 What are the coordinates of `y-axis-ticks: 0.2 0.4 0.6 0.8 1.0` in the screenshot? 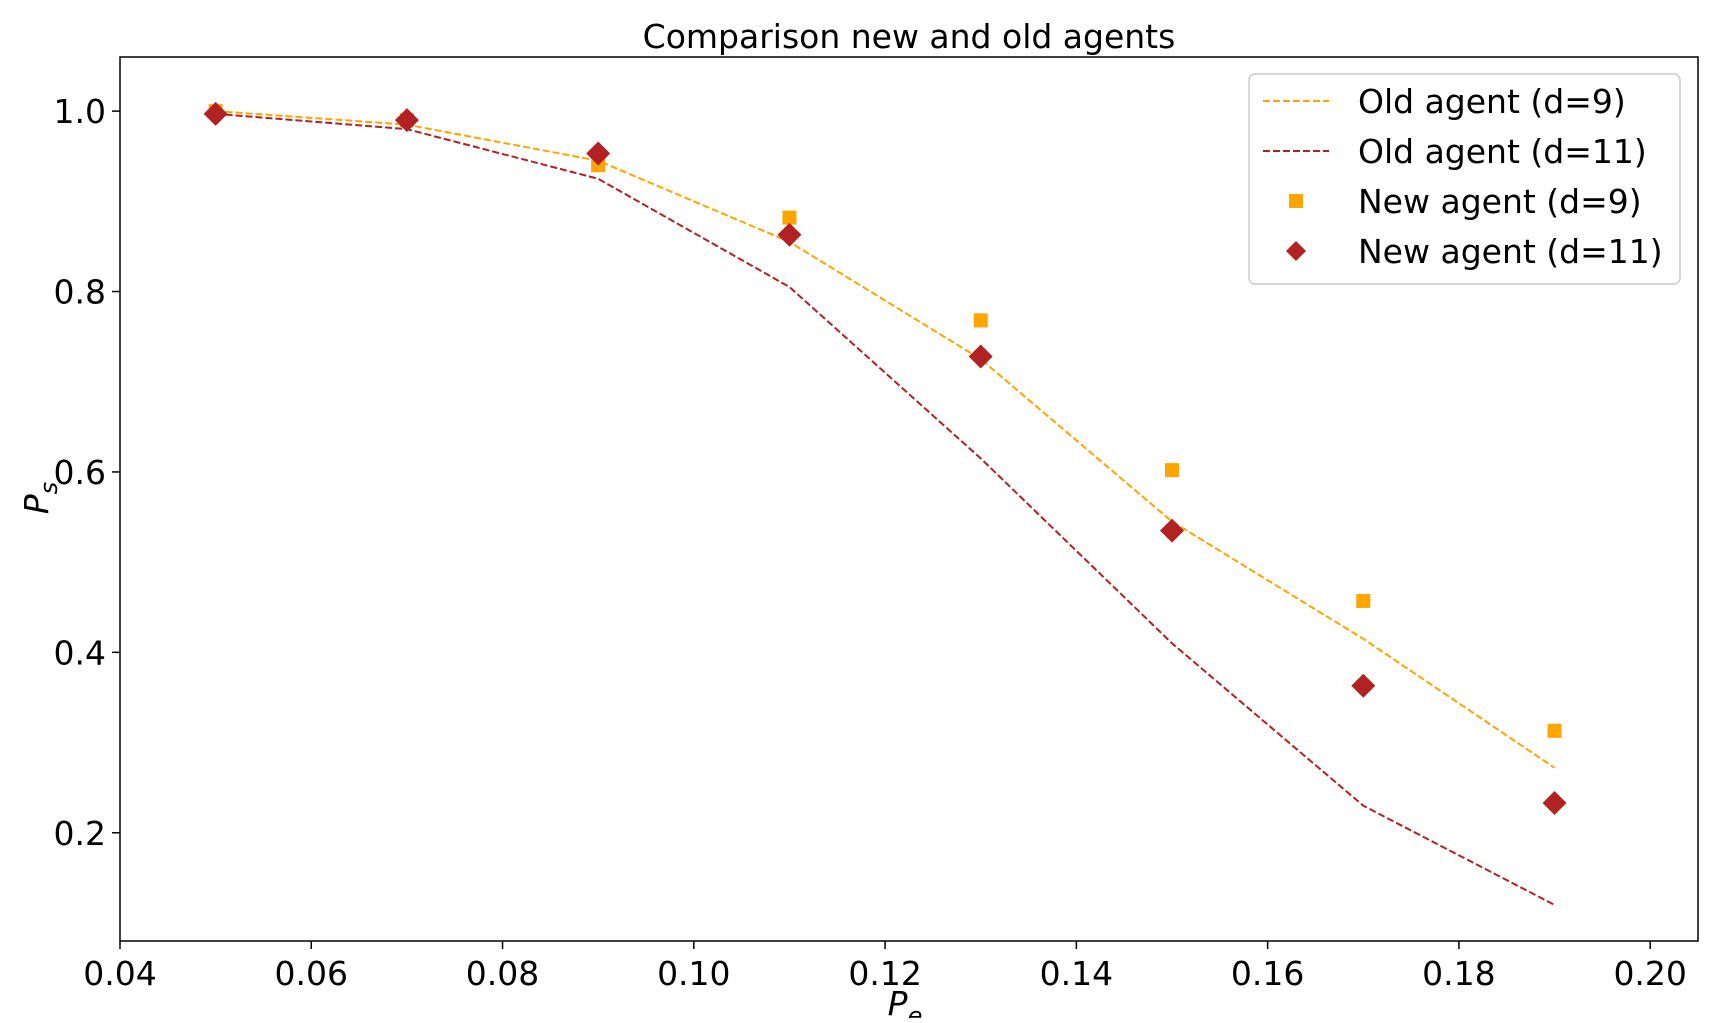 It's located at (87, 472).